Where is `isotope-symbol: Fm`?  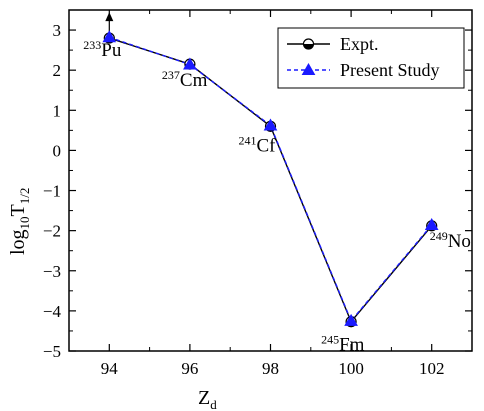
isotope-symbol: Fm is located at coordinates (352, 345).